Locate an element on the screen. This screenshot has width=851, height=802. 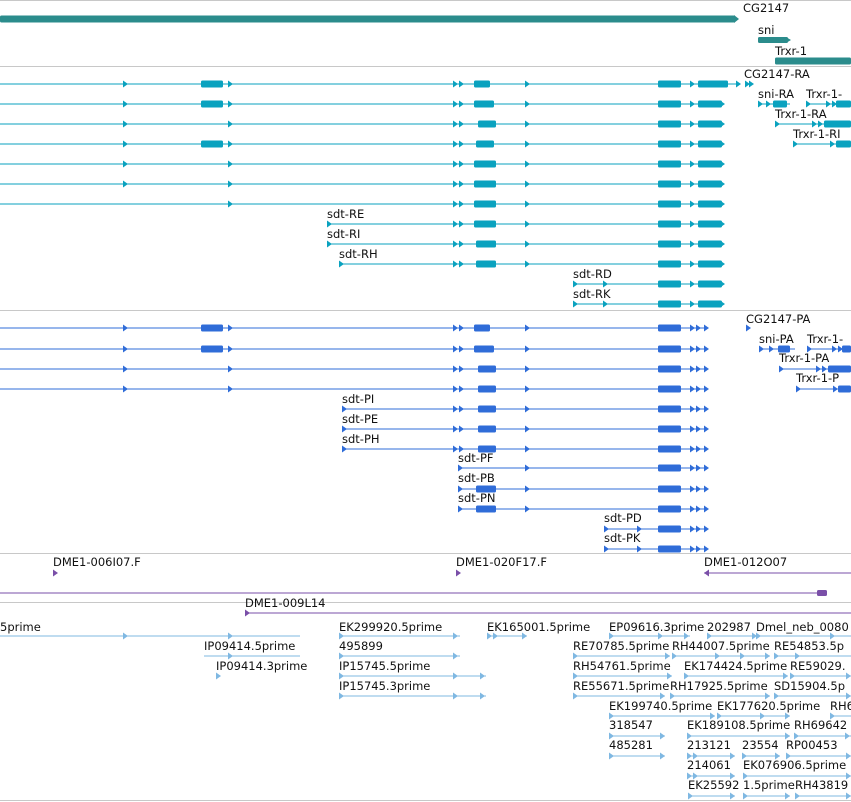
feature-label: EK076906.5prime is located at coordinates (794, 765).